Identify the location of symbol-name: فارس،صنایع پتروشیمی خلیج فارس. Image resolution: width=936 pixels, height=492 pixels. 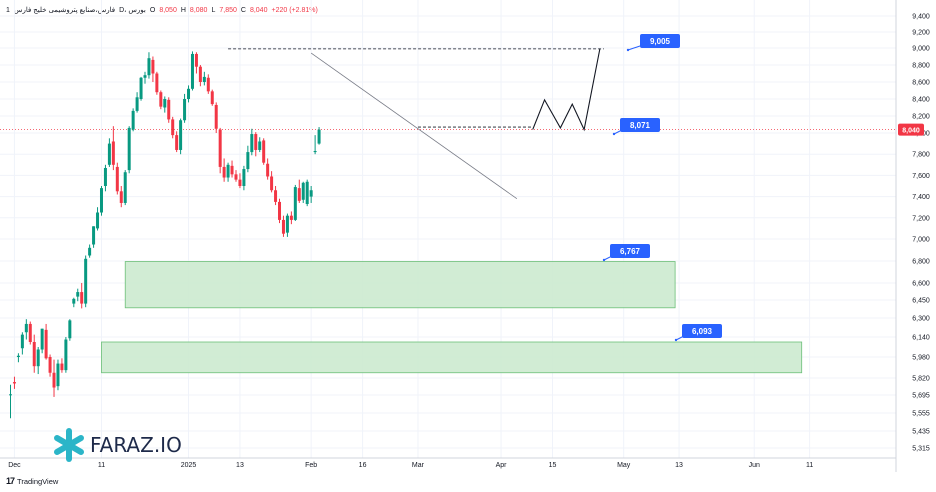
(64, 10).